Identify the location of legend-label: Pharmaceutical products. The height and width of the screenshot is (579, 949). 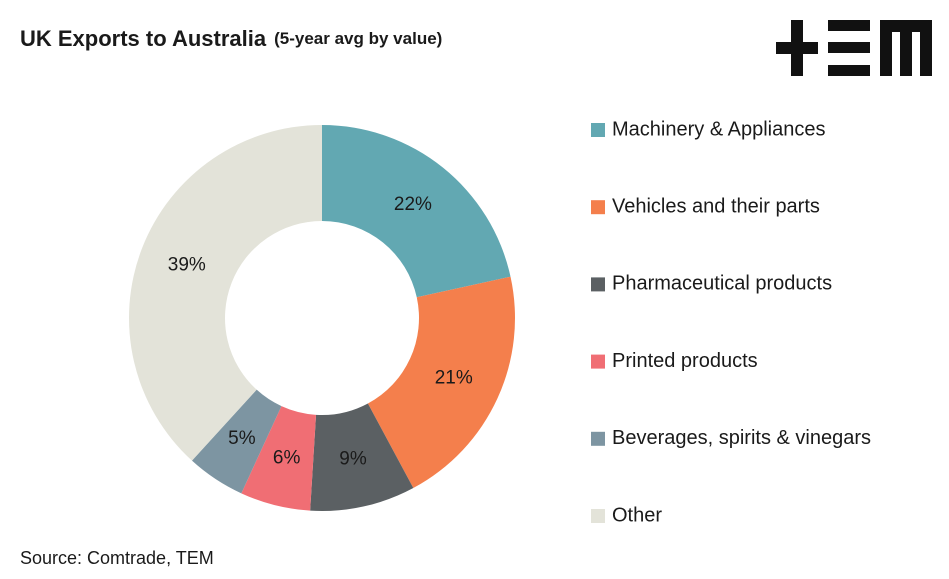
(722, 284).